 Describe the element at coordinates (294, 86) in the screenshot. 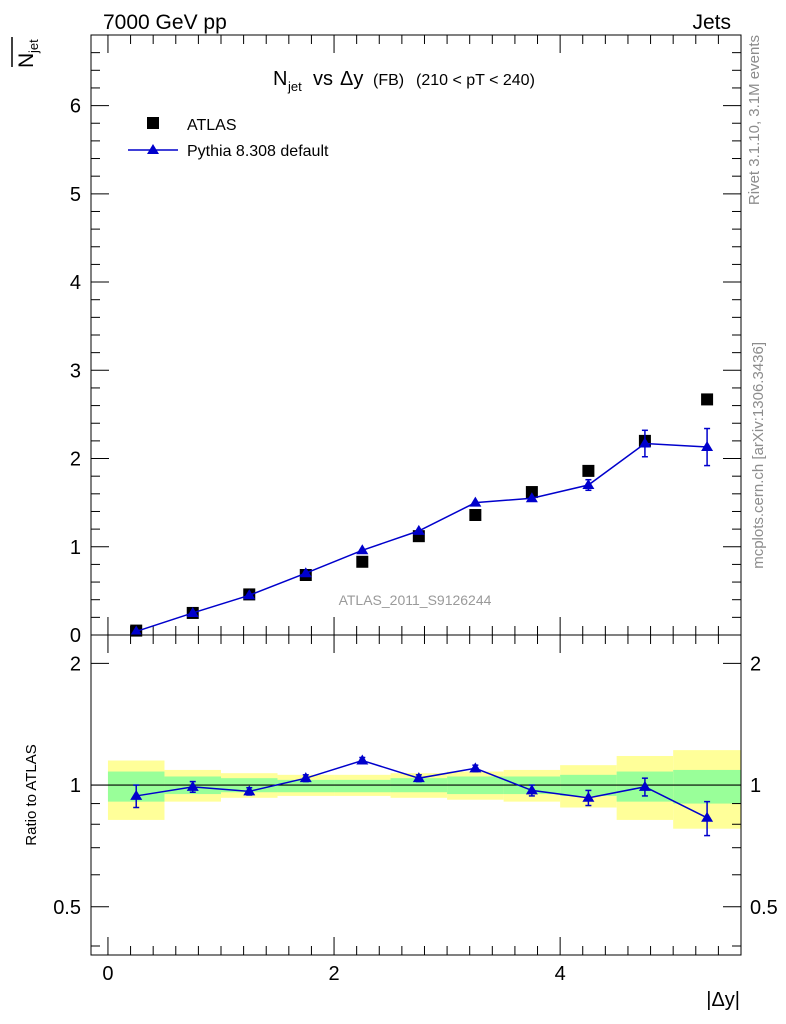

I see `title-main-sub: jet` at that location.